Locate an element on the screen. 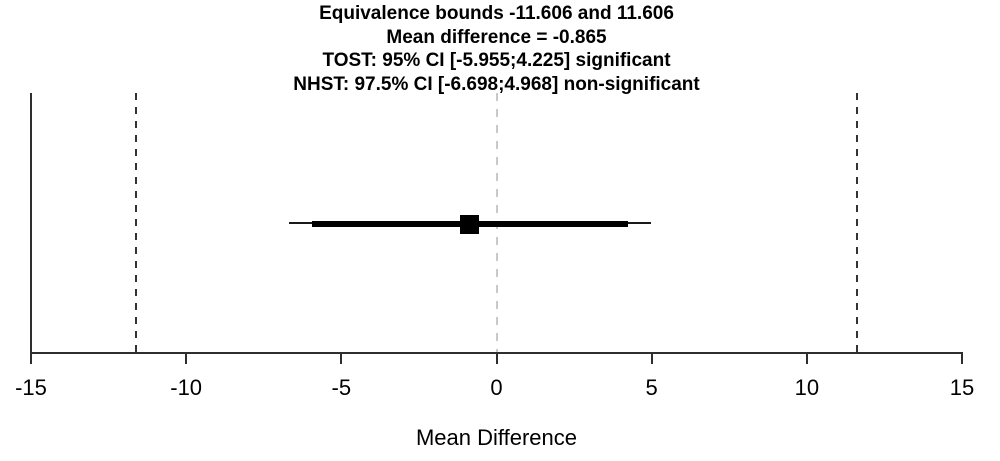 Image resolution: width=1000 pixels, height=461 pixels. x-axis-tick-label: 15 is located at coordinates (962, 387).